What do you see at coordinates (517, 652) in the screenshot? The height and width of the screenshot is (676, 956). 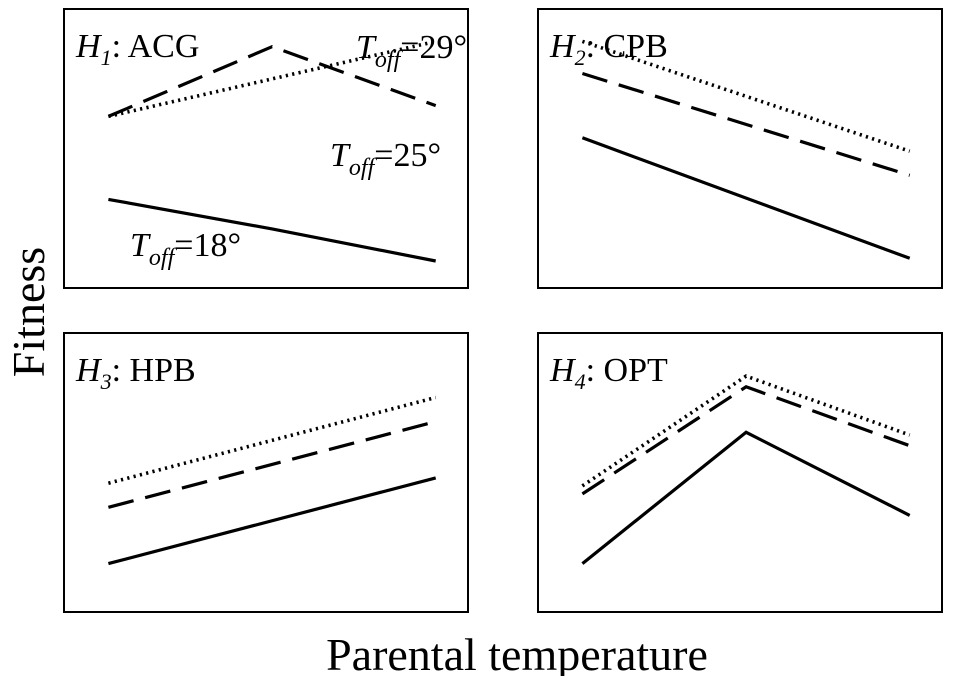 I see `x-axis-label: Parental temperature` at bounding box center [517, 652].